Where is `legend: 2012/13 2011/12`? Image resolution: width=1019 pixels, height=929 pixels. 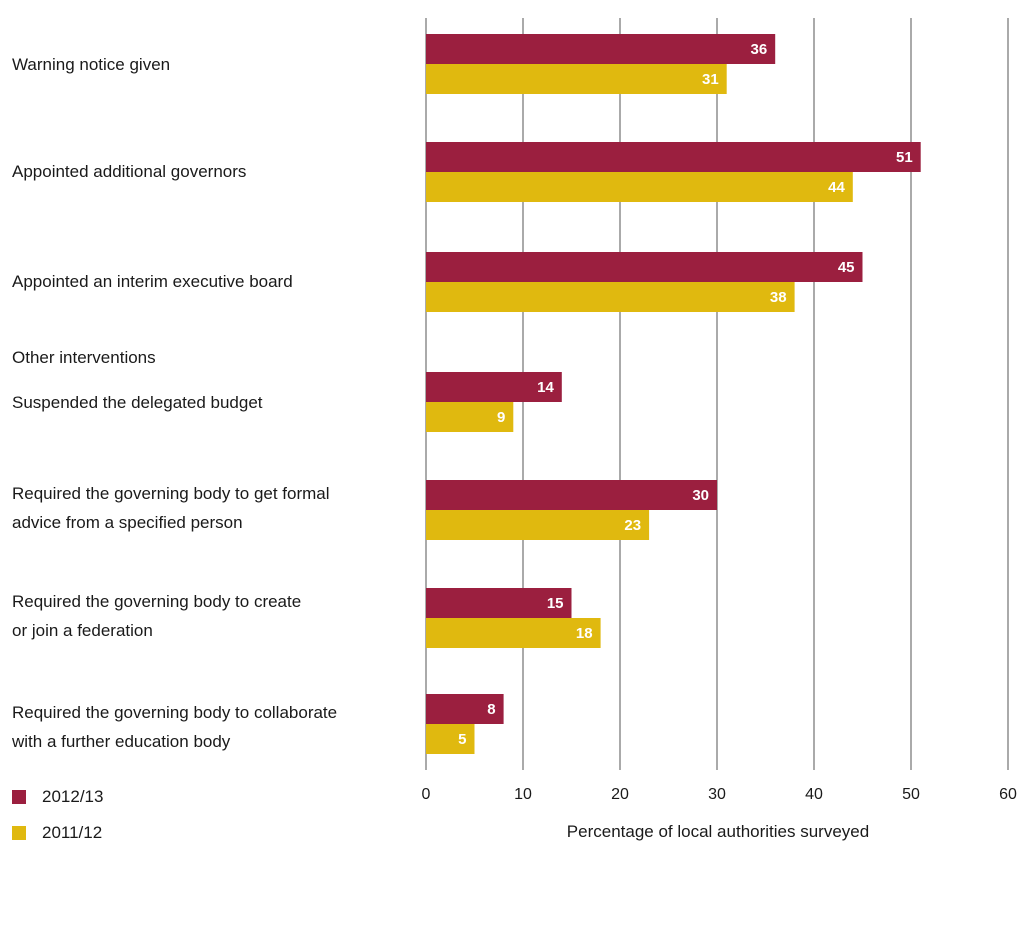
legend: 2012/13 2011/12 is located at coordinates (57, 822).